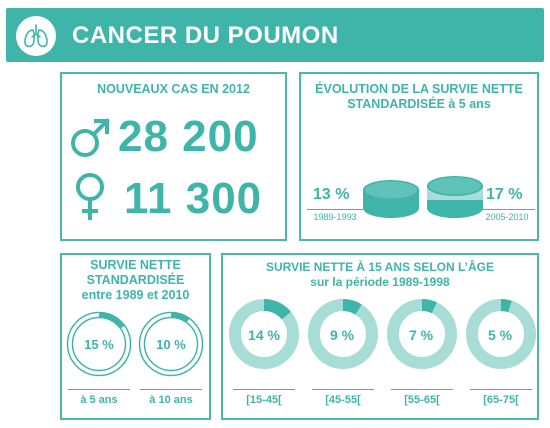  What do you see at coordinates (135, 344) in the screenshot?
I see `standardised-rings` at bounding box center [135, 344].